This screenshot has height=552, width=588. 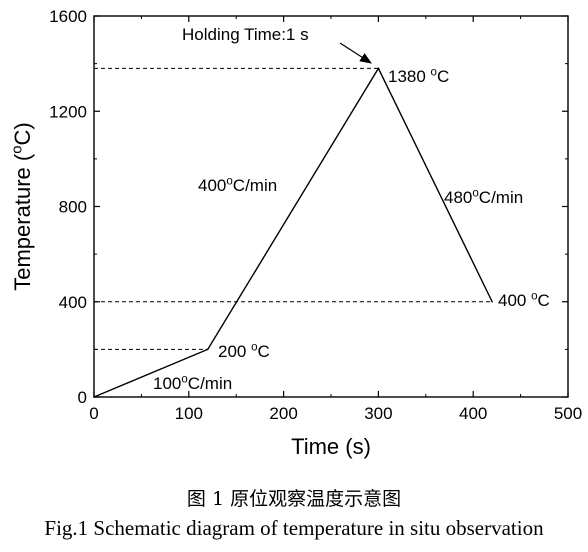 I want to click on heating-rate-slow-label: 100oC/min, so click(x=192, y=383).